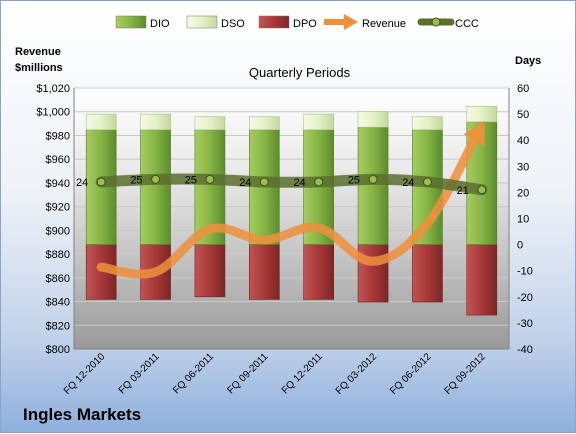 The width and height of the screenshot is (576, 434). I want to click on right-tick-label: 50, so click(523, 115).